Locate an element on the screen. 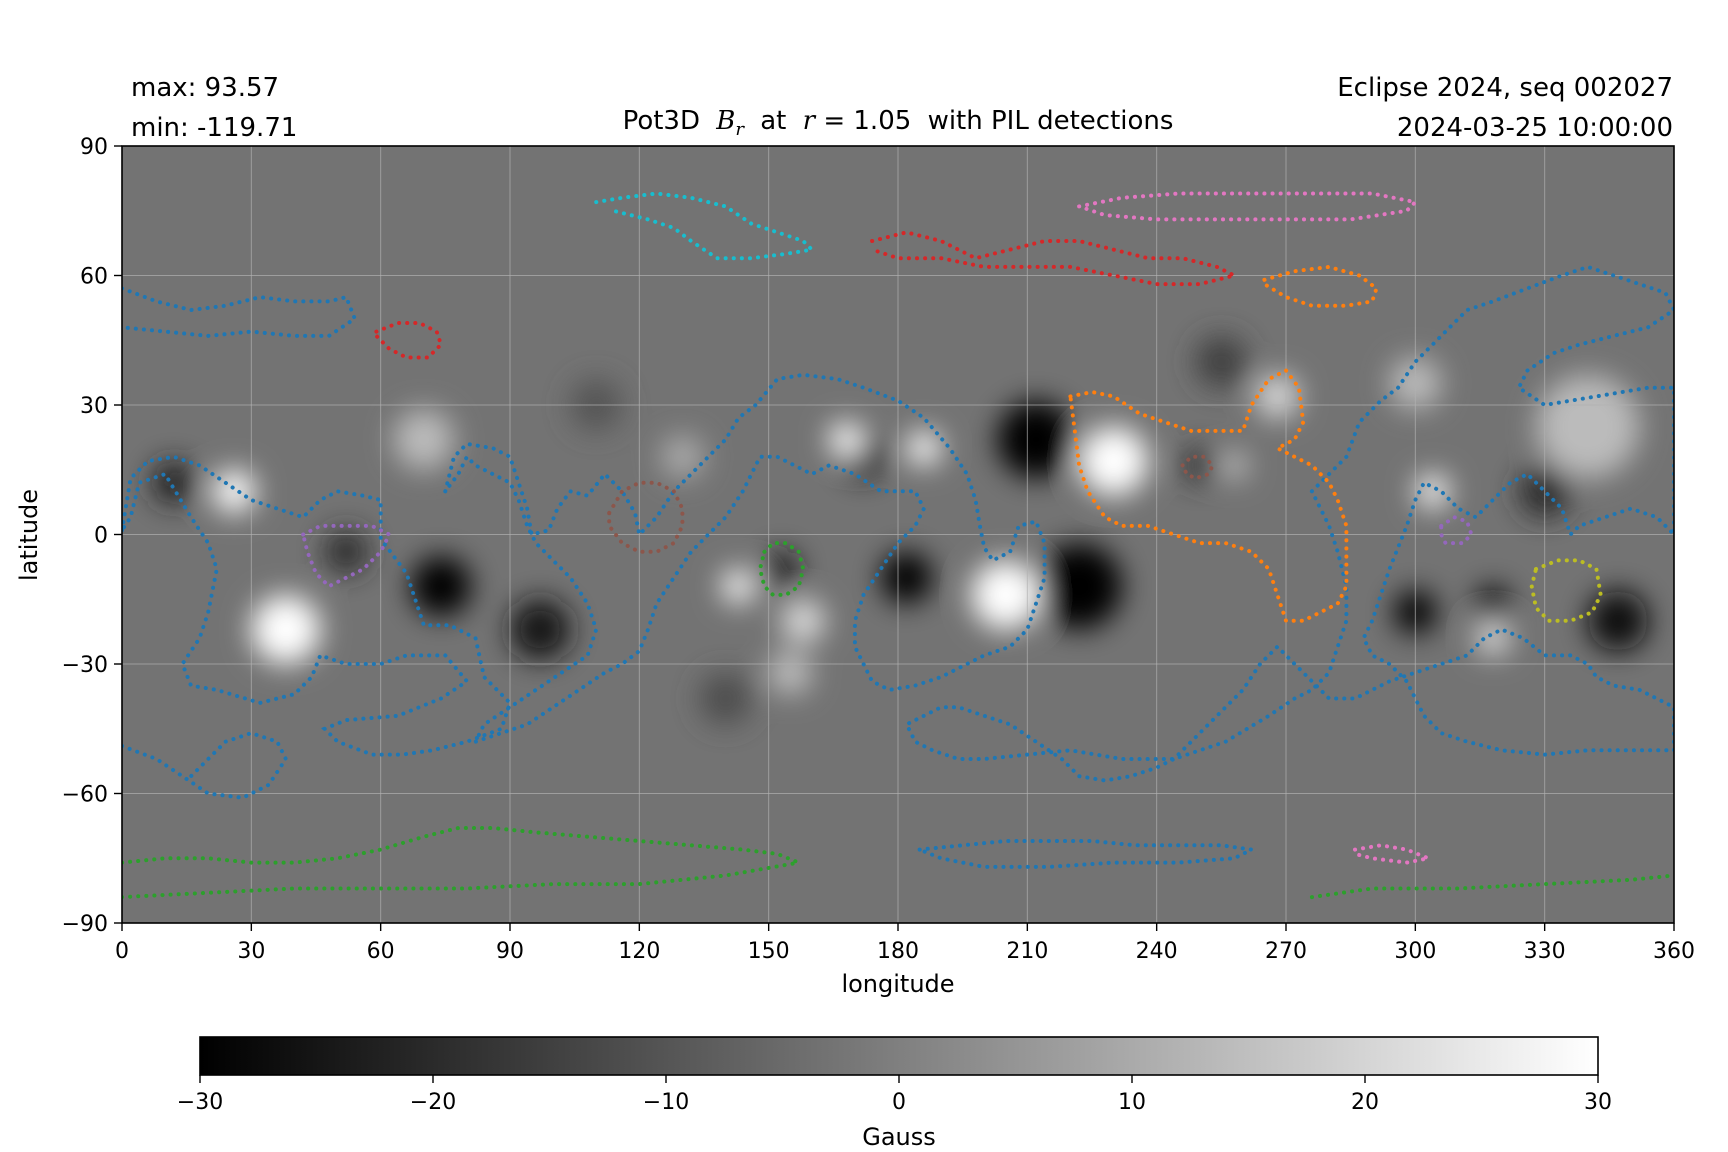 Image resolution: width=1728 pixels, height=1152 pixels. colorbar-tick-label-2: −10 is located at coordinates (666, 1102).